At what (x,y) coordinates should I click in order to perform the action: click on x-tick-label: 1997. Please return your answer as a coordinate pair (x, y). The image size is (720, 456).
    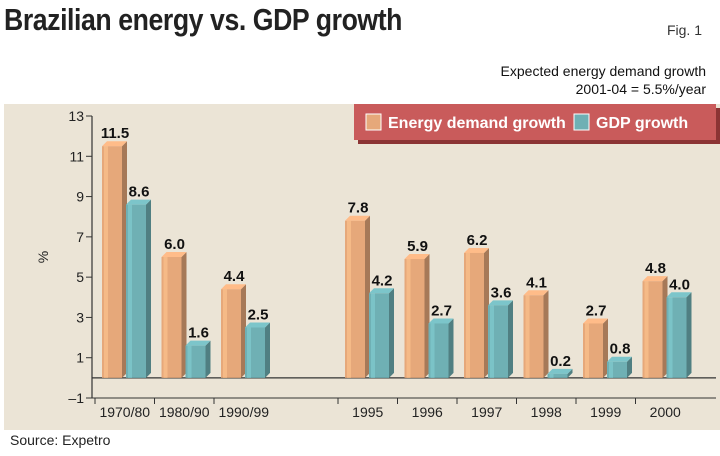
    Looking at the image, I should click on (486, 412).